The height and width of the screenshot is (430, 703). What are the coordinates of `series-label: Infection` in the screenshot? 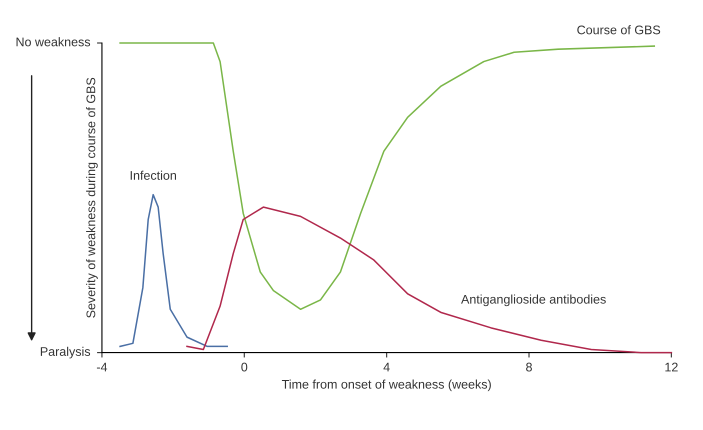 It's located at (153, 175).